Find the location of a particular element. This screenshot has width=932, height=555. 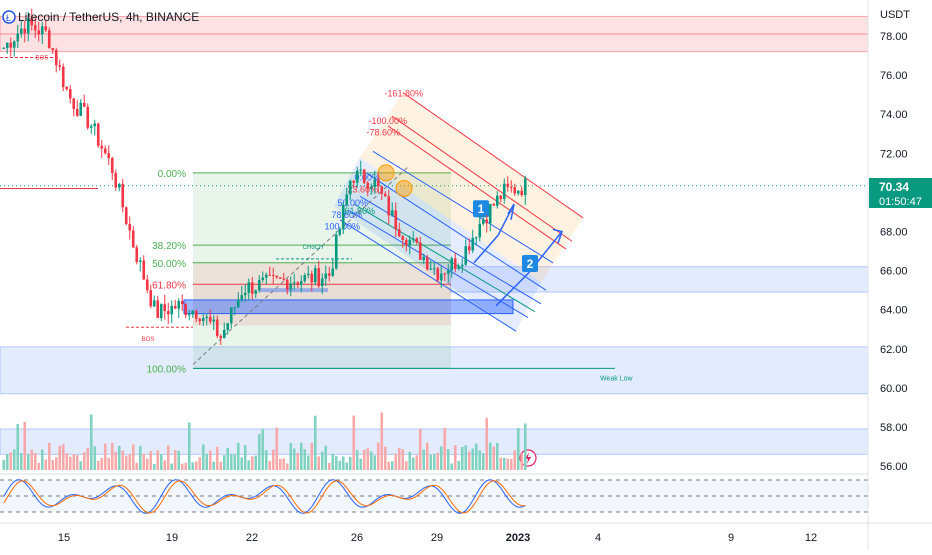

last-price: 70.34 is located at coordinates (894, 187).